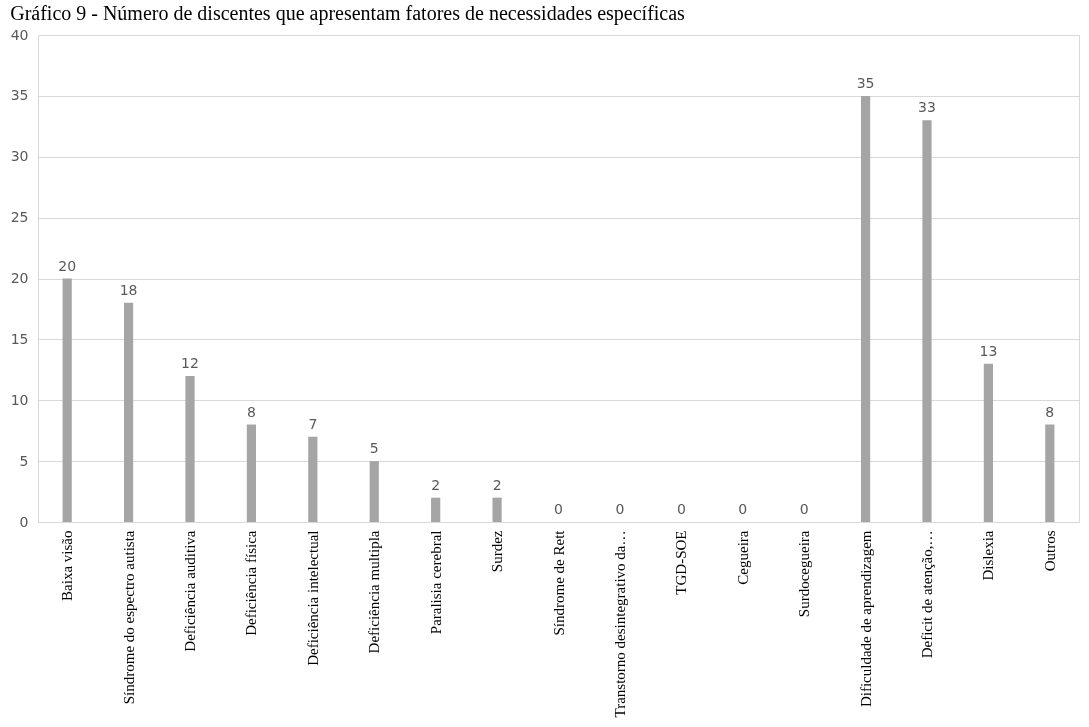 The height and width of the screenshot is (727, 1089). Describe the element at coordinates (19, 278) in the screenshot. I see `y-tick-label: 20` at that location.